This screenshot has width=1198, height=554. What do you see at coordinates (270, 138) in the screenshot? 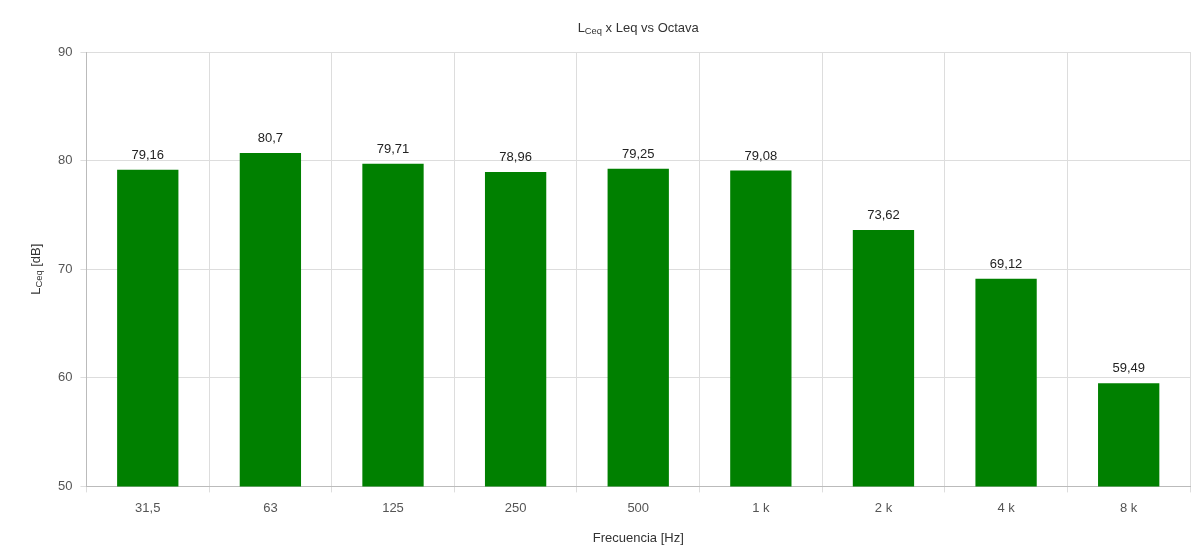
I see `data-label: 80,7` at bounding box center [270, 138].